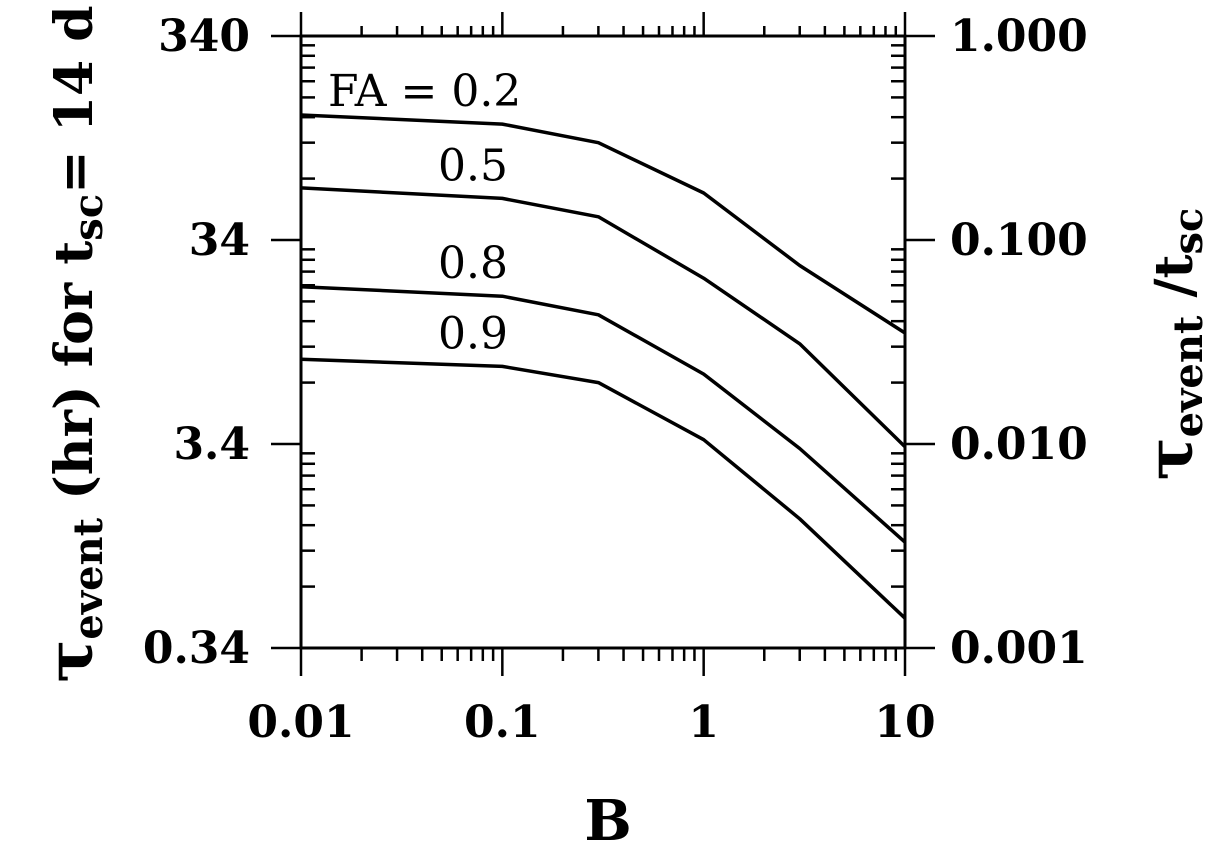  I want to click on right-y-axis-title: τevent /tsc, so click(1172, 344).